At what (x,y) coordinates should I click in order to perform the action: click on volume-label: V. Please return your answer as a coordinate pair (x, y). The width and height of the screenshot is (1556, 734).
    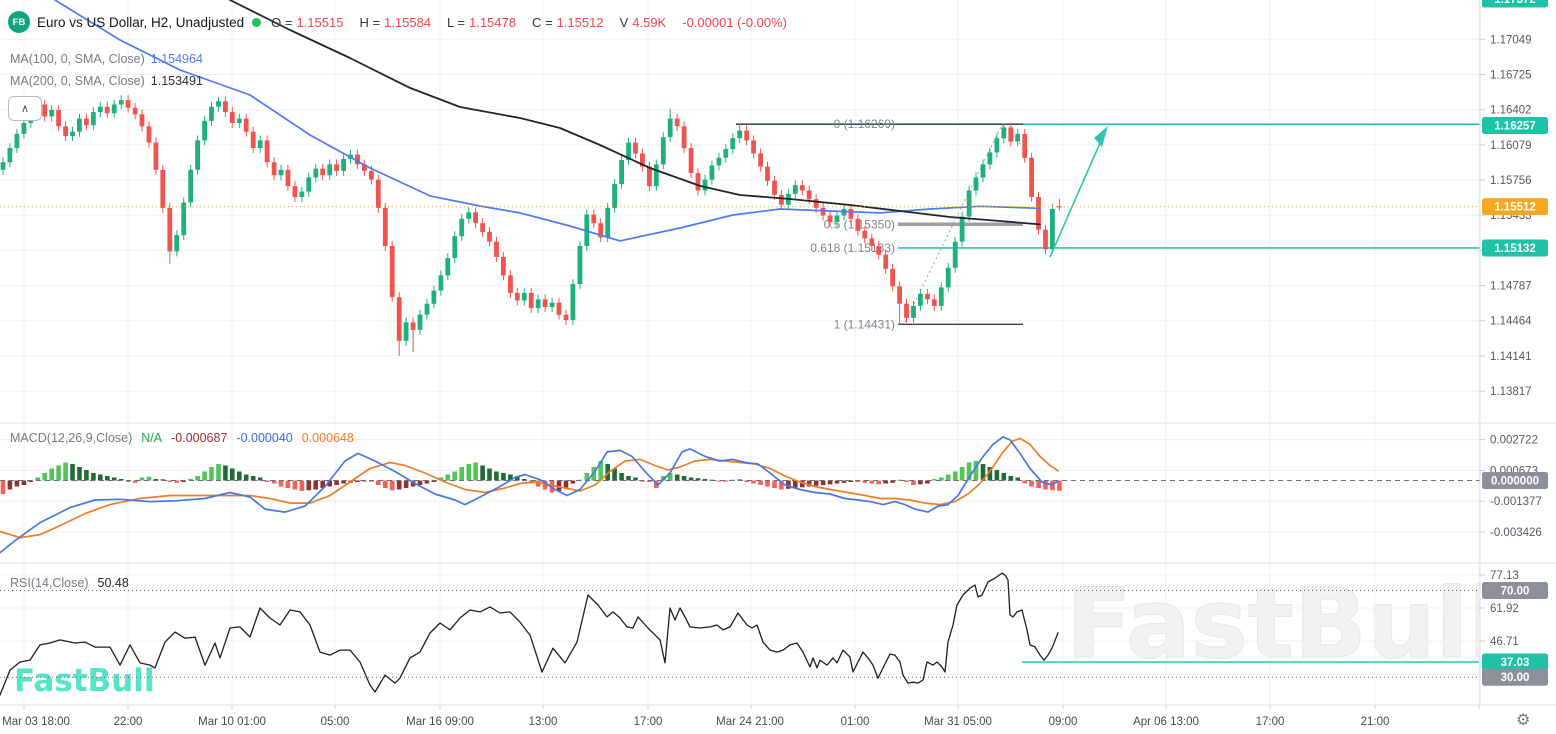
    Looking at the image, I should click on (624, 22).